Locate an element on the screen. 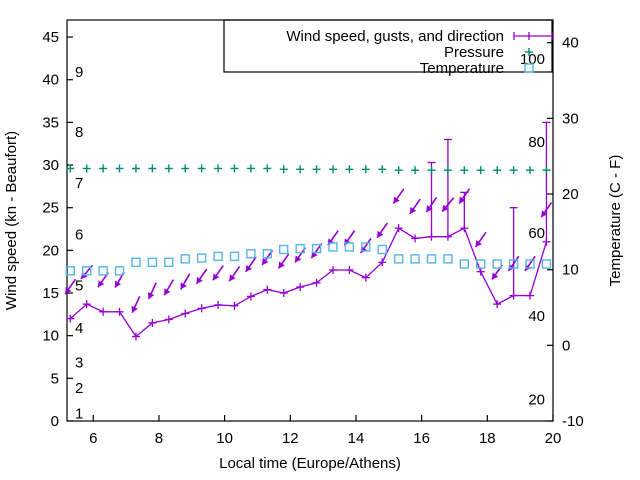 Image resolution: width=640 pixels, height=480 pixels. y2-tick-label: 20 is located at coordinates (570, 194).